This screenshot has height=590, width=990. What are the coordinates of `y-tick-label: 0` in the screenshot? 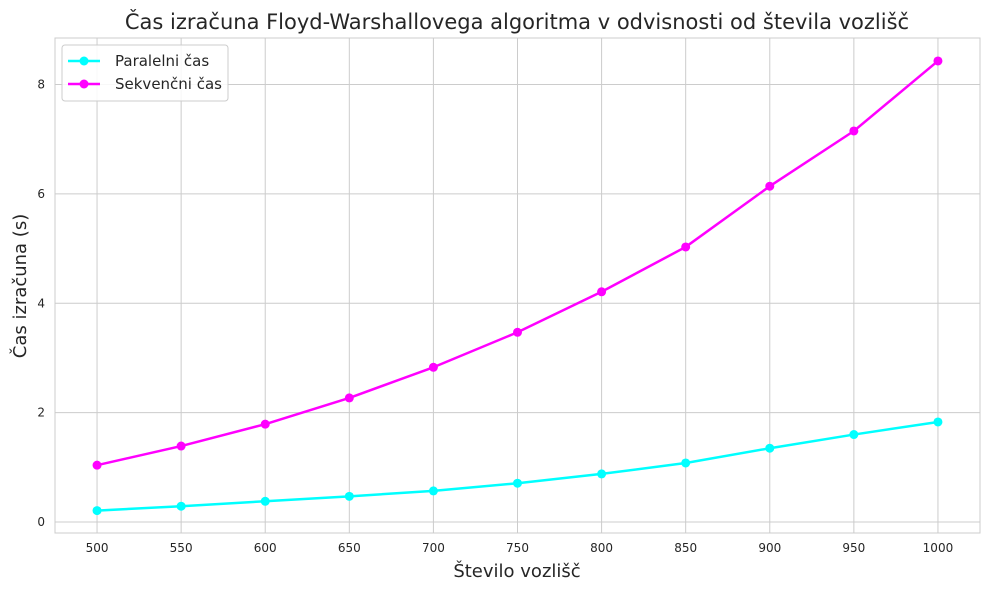 It's located at (41, 522).